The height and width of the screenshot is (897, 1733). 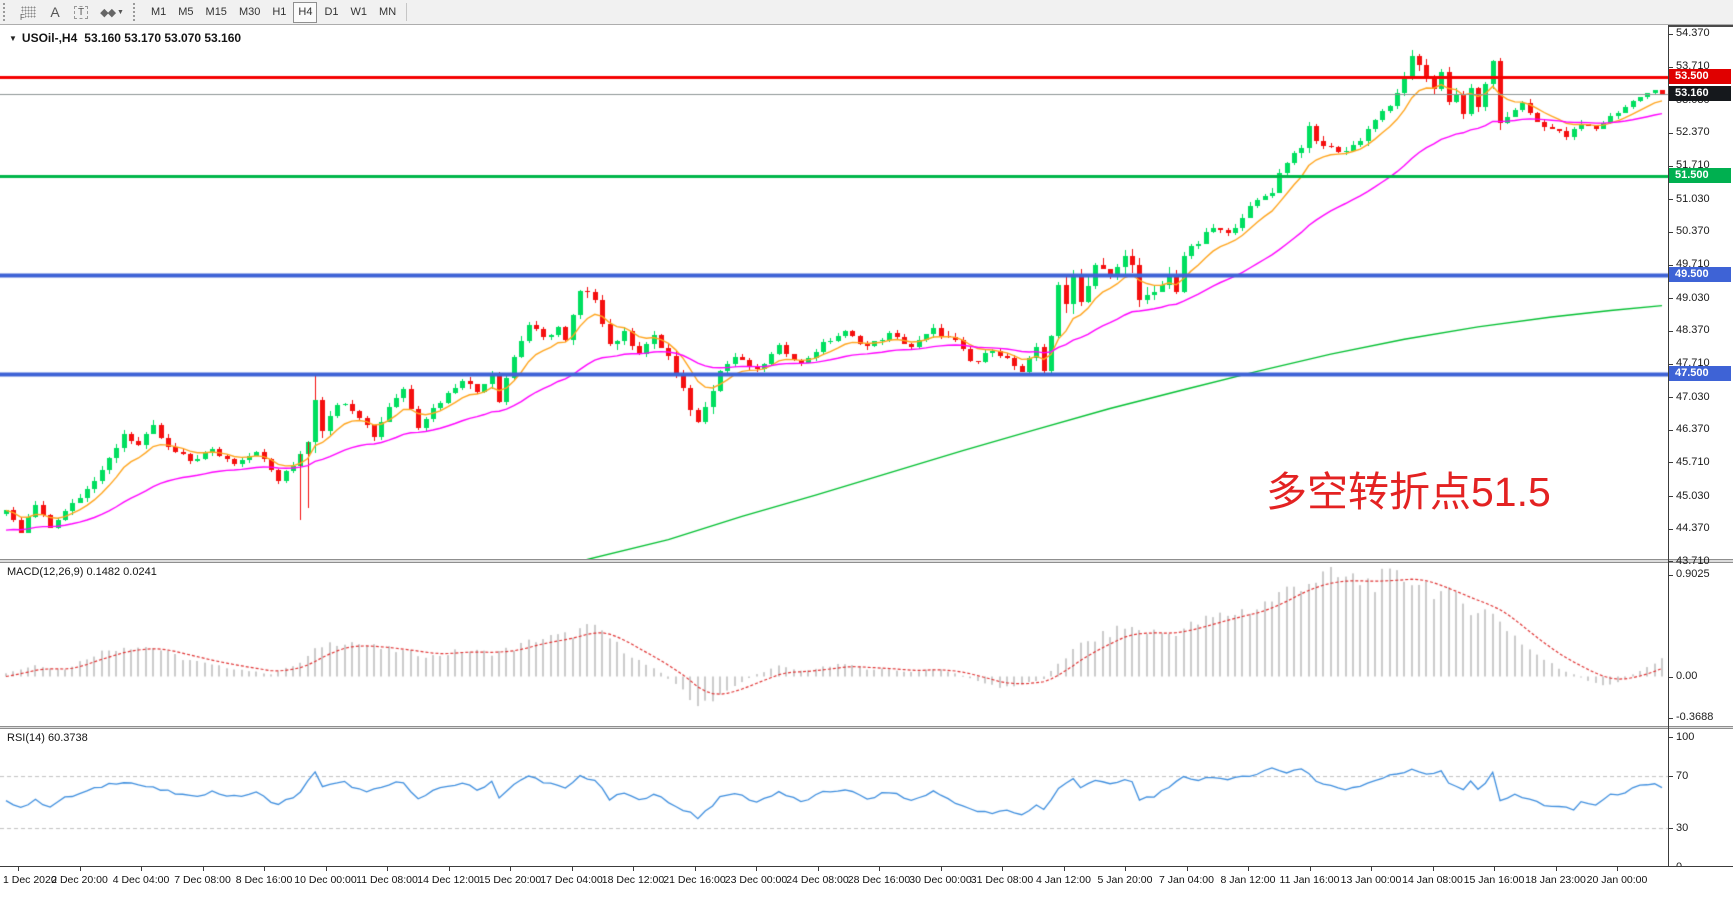 I want to click on macd-label: MACD(12,26,9) 0.1482 0.0241, so click(x=82, y=572).